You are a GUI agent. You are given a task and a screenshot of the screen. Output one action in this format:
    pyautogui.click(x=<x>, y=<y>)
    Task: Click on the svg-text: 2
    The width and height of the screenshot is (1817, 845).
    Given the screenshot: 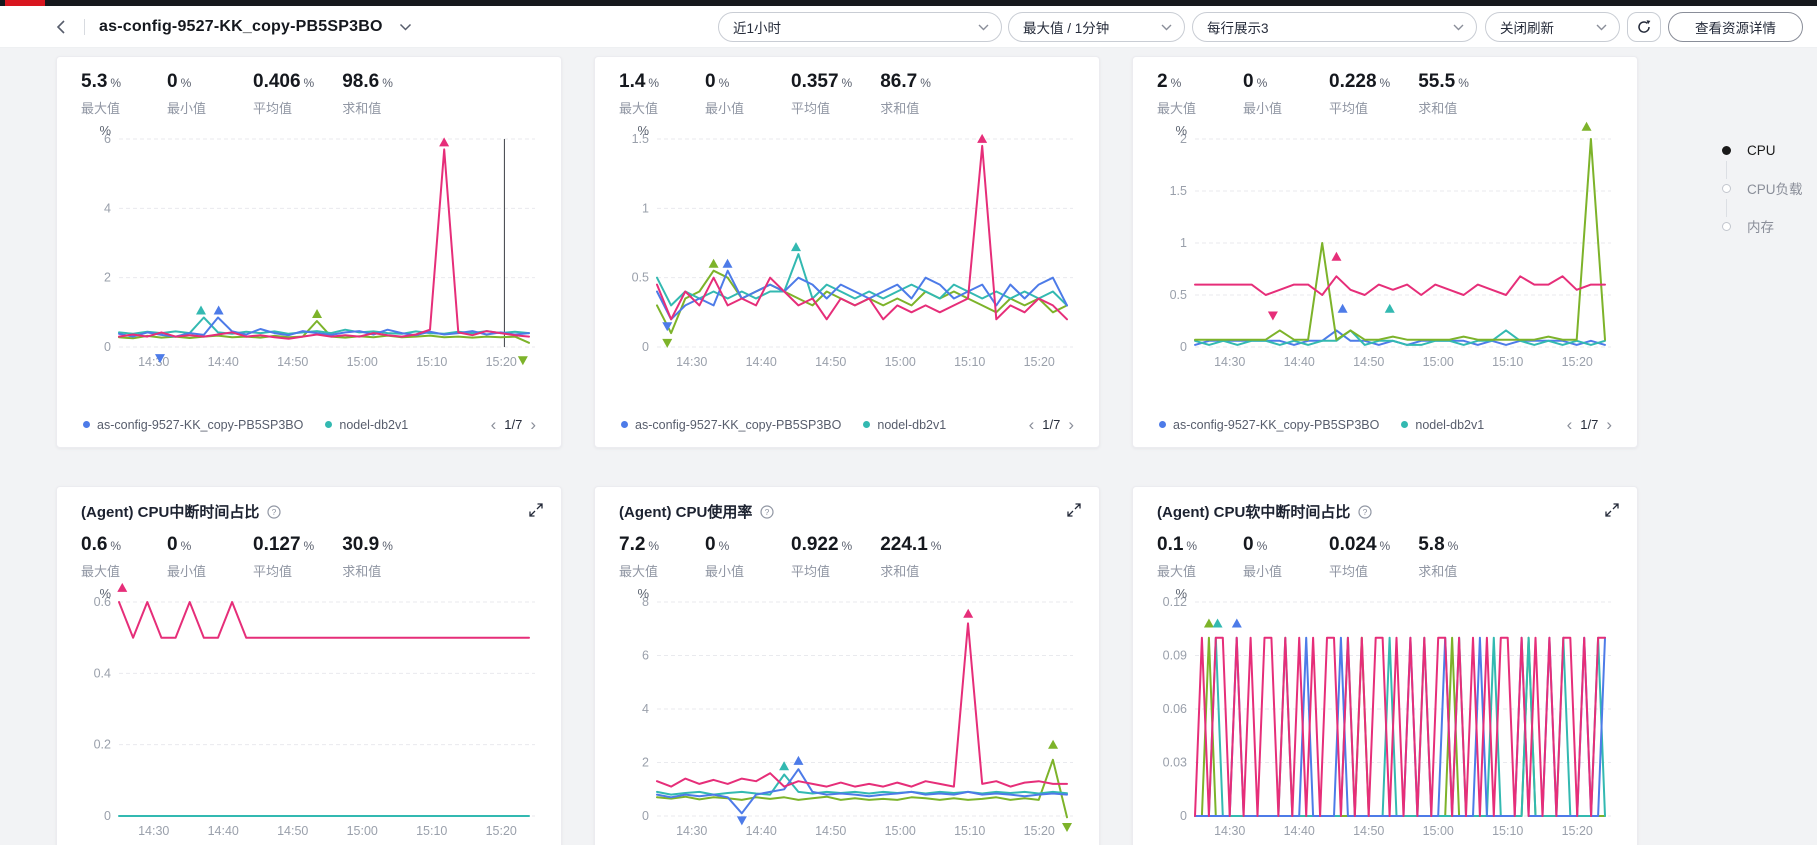 What is the action you would take?
    pyautogui.click(x=1183, y=139)
    